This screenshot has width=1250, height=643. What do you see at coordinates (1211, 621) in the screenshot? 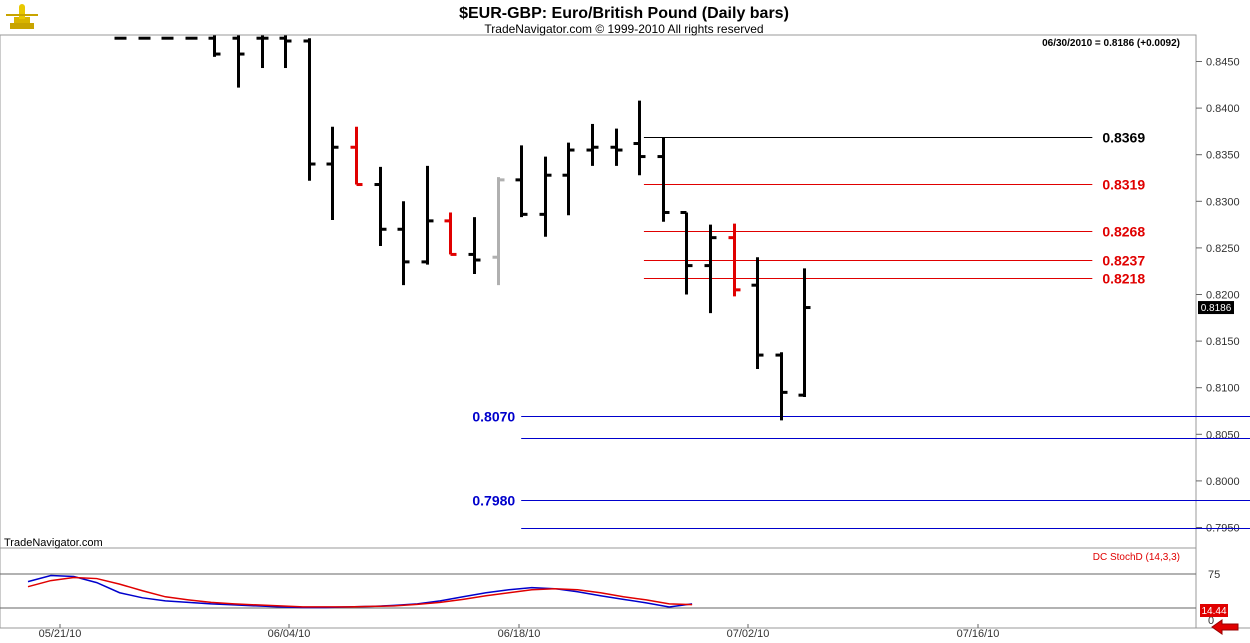
I see `stoch-0-label: 0` at bounding box center [1211, 621].